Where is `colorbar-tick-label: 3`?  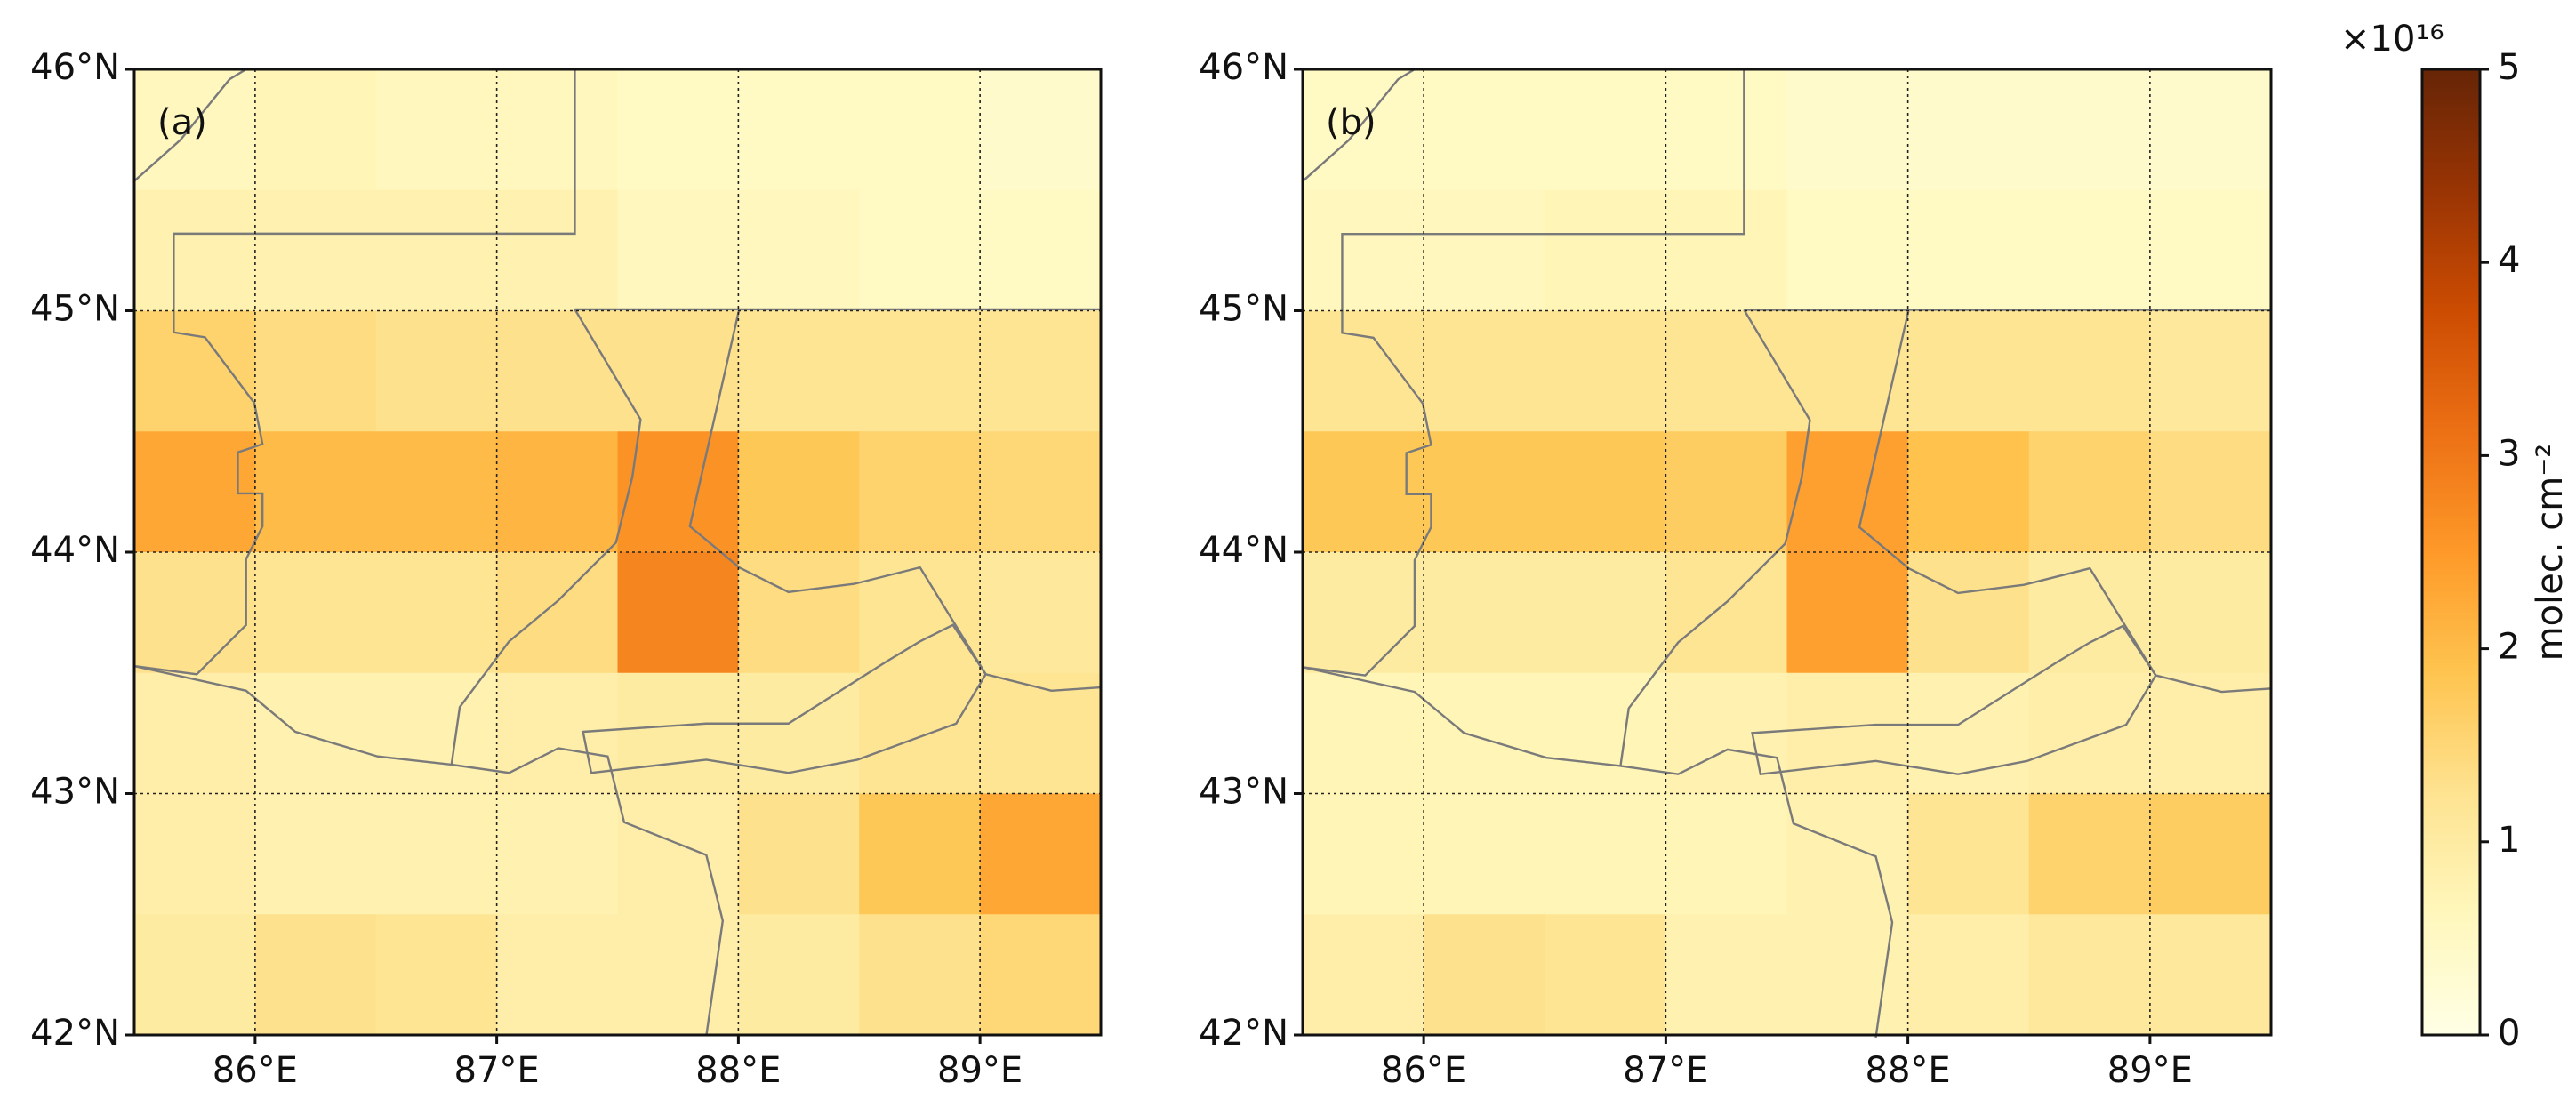
colorbar-tick-label: 3 is located at coordinates (2509, 454).